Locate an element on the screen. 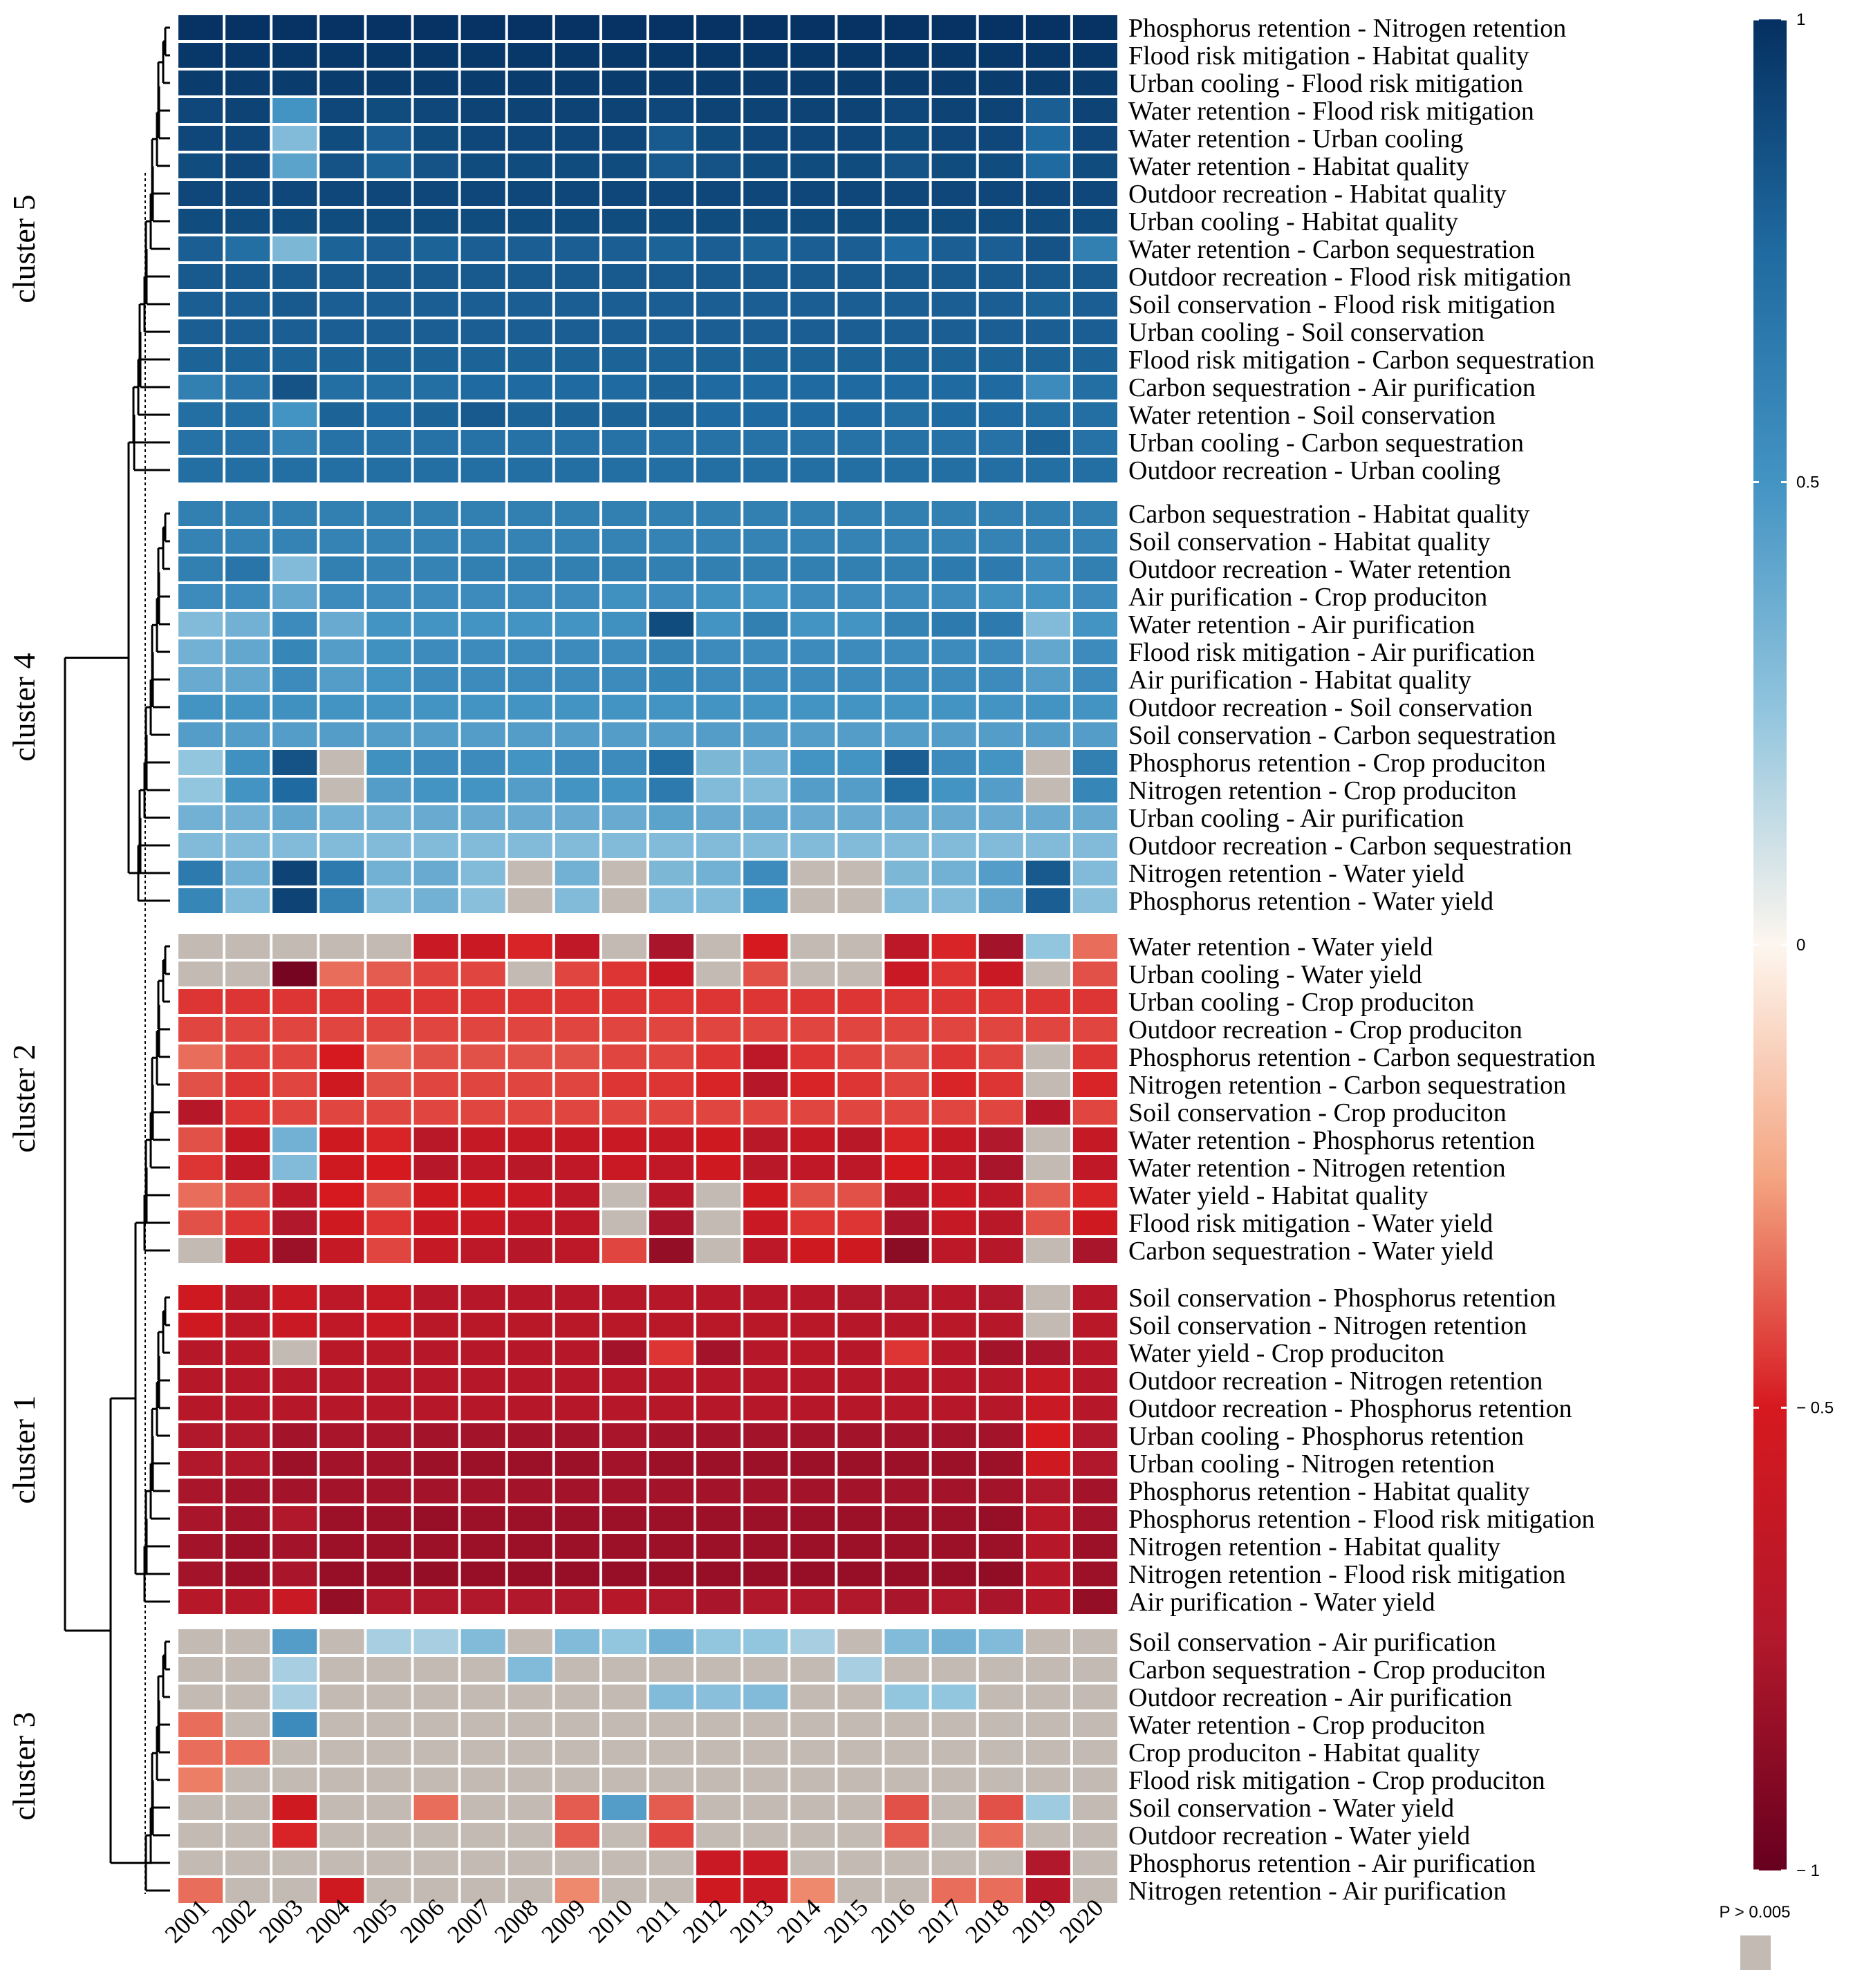 Image resolution: width=1853 pixels, height=1988 pixels. row-label: Phosphorus retention - Air purification is located at coordinates (1332, 1863).